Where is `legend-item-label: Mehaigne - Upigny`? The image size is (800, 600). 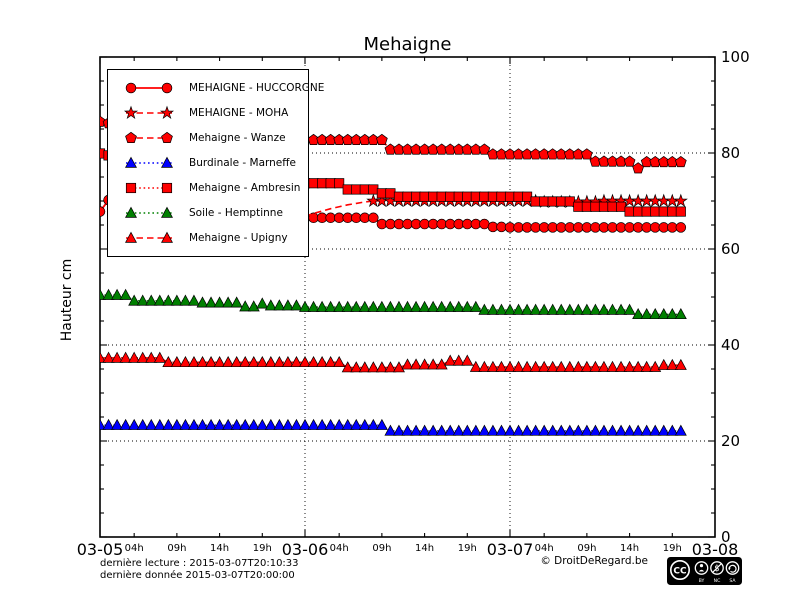
legend-item-label: Mehaigne - Upigny is located at coordinates (238, 237).